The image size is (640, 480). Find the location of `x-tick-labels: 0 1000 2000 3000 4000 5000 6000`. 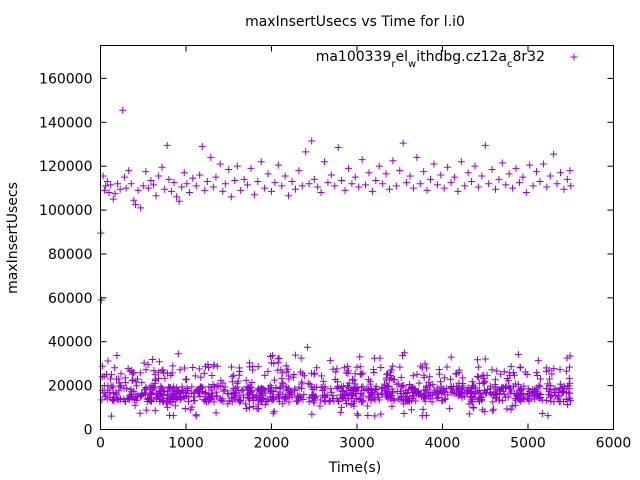

x-tick-labels: 0 1000 2000 3000 4000 5000 6000 is located at coordinates (363, 444).